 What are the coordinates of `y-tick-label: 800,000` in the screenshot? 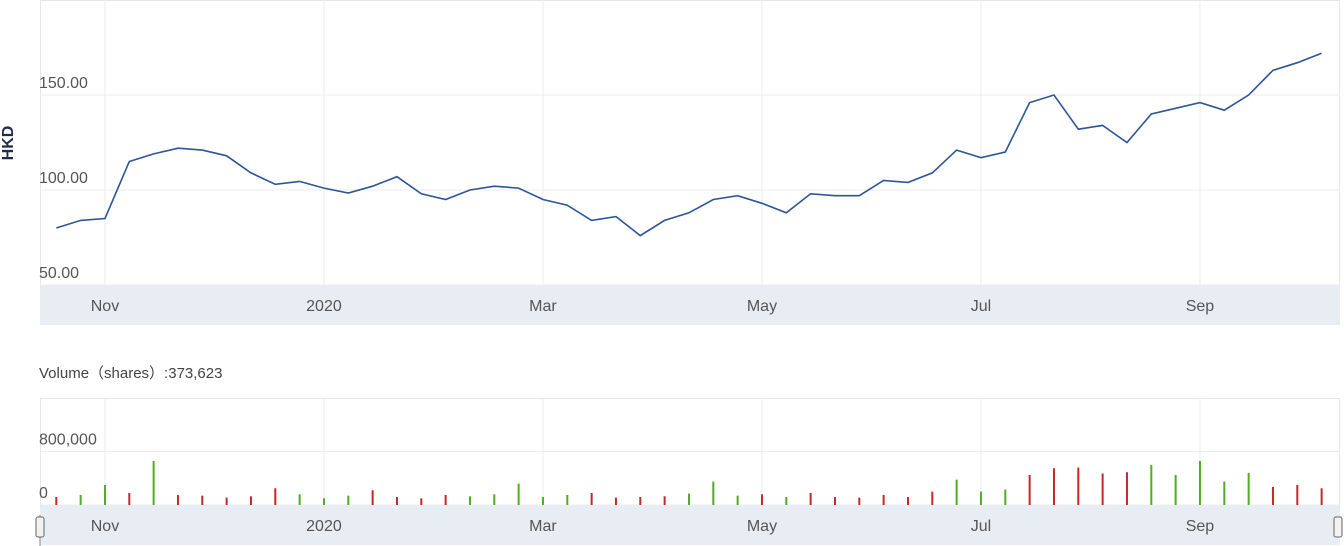 It's located at (68, 440).